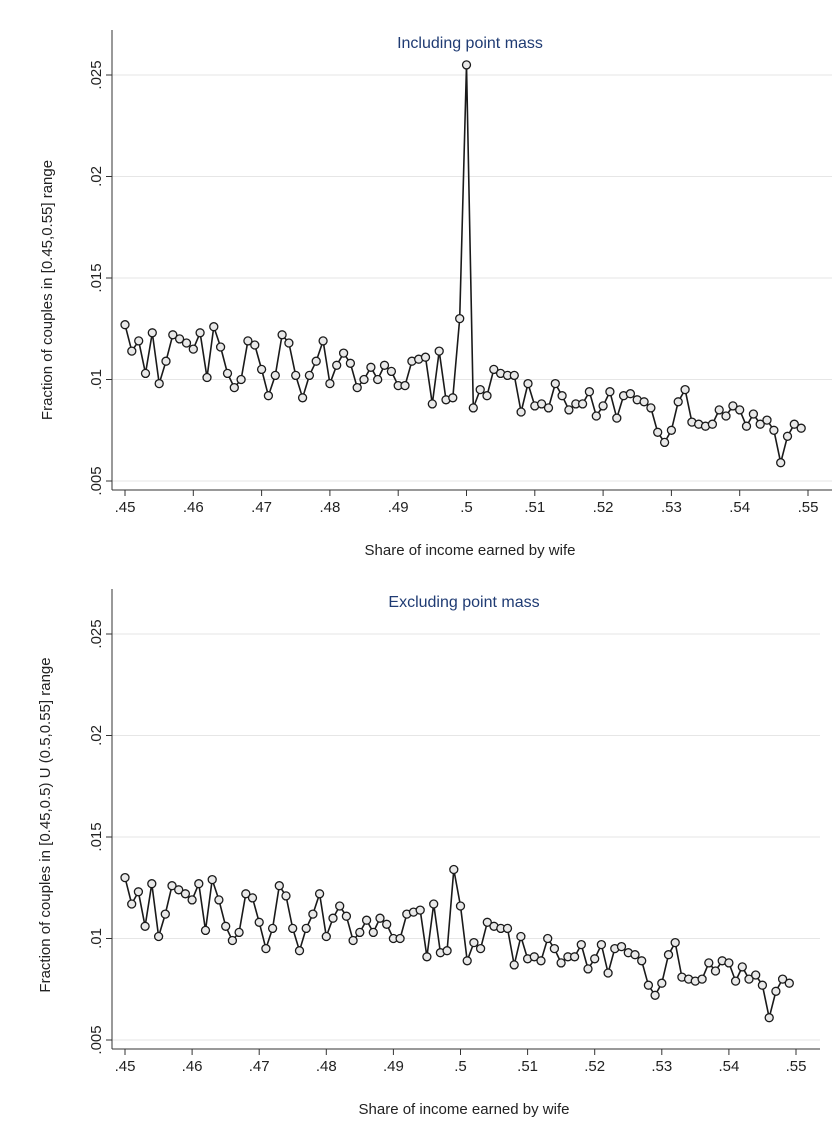  Describe the element at coordinates (603, 507) in the screenshot. I see `x-tick-label: .52` at that location.